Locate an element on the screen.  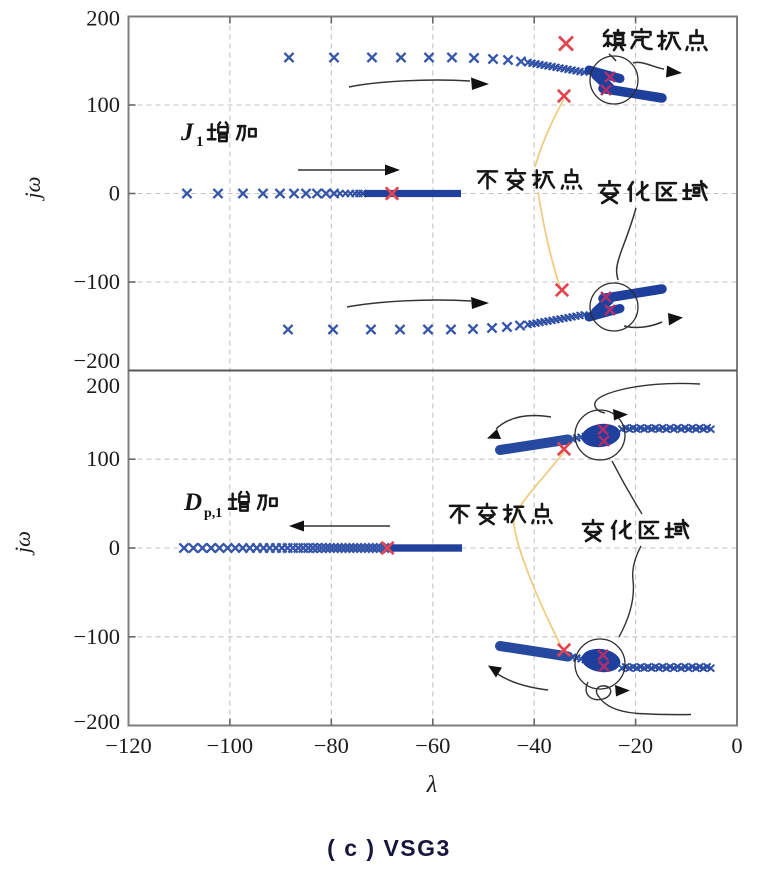
svg-text: −60 is located at coordinates (432, 745).